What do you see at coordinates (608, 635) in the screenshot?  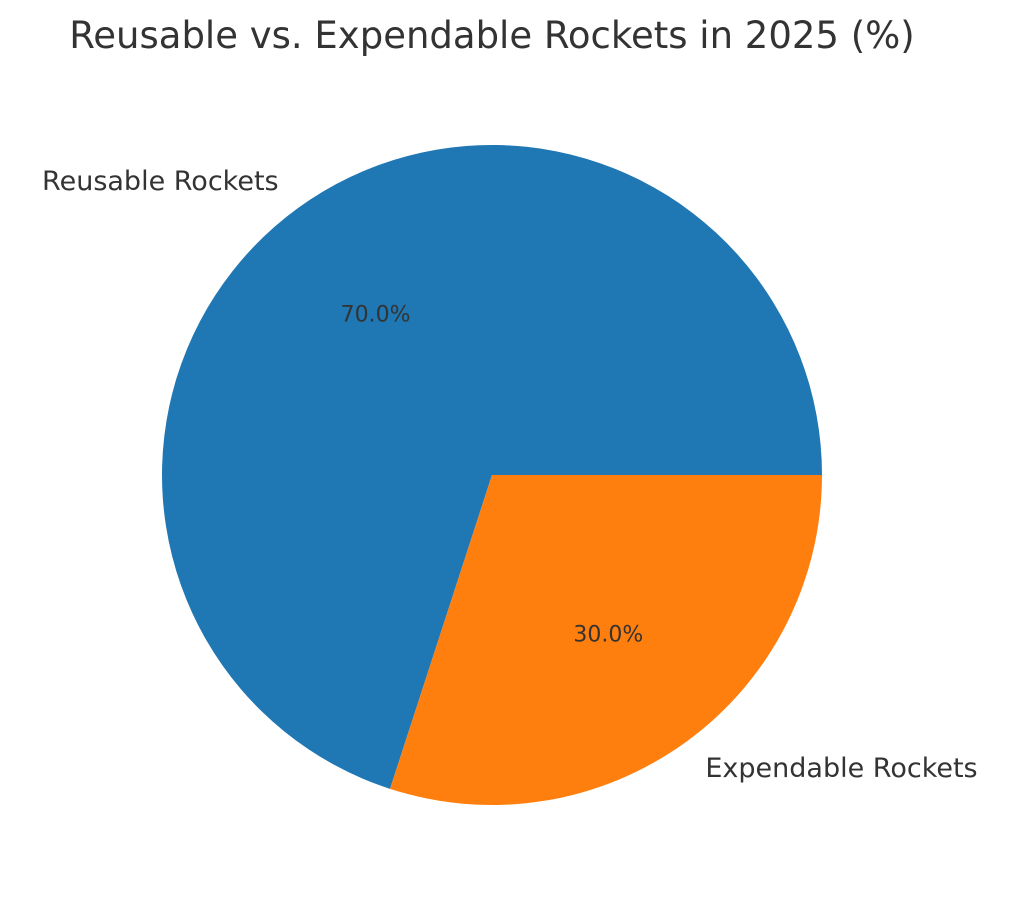 I see `percent-label: 30.0%` at bounding box center [608, 635].